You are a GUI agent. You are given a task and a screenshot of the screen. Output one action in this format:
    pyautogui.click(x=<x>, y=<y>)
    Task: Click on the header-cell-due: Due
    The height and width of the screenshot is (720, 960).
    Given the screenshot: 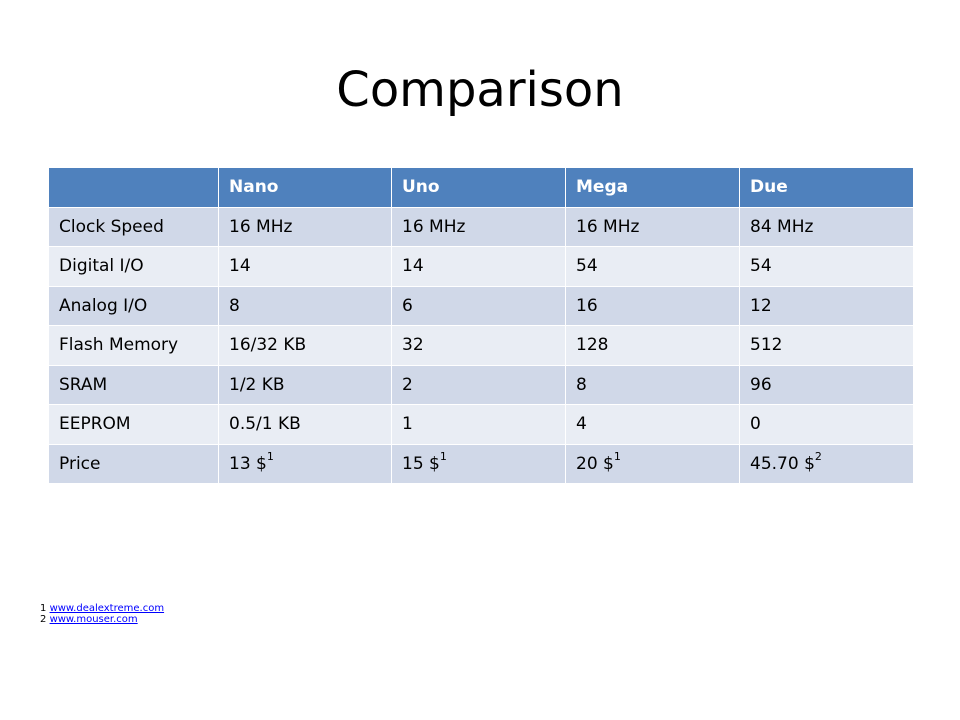 What is the action you would take?
    pyautogui.click(x=826, y=187)
    